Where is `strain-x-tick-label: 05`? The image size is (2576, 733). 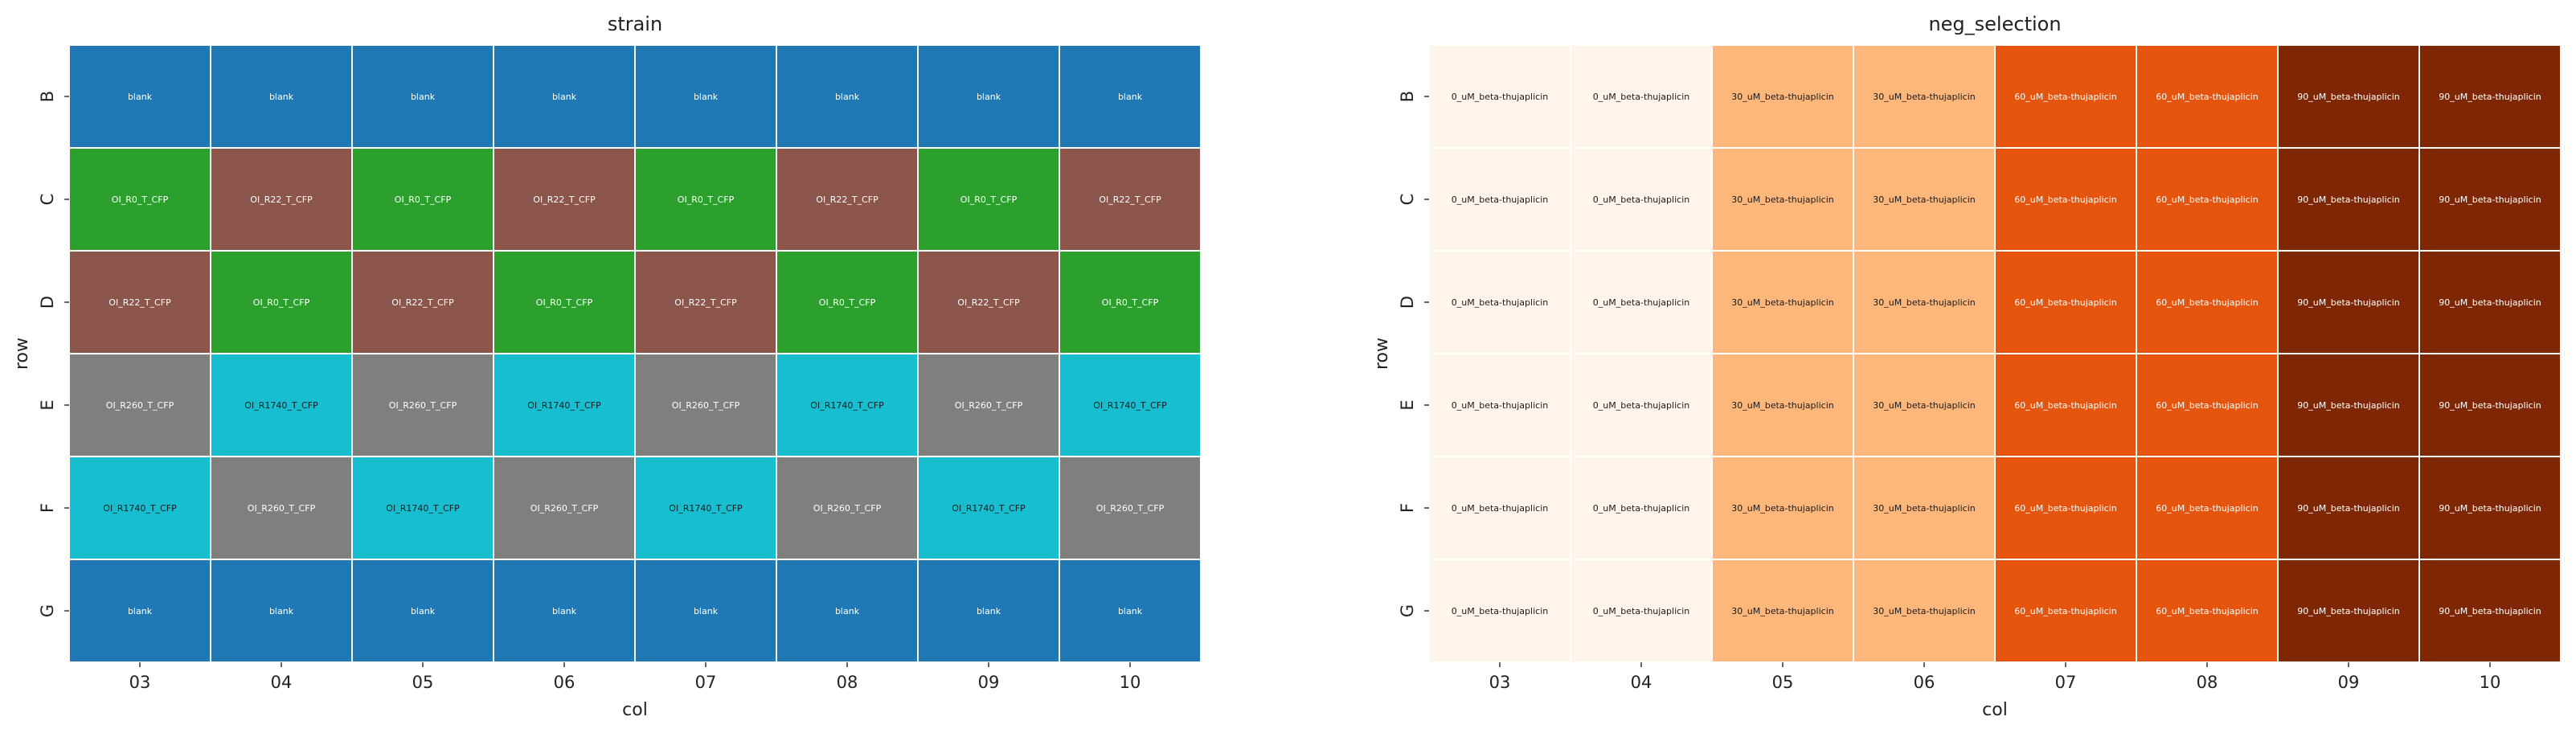
strain-x-tick-label: 05 is located at coordinates (423, 682).